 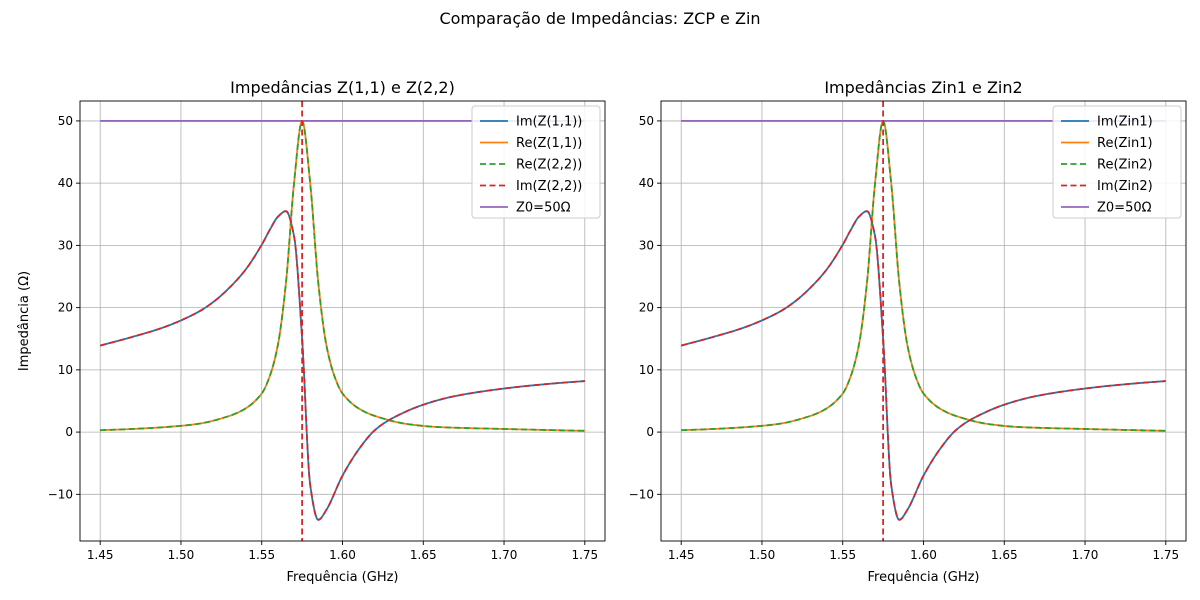 I want to click on legend-label: Re(Zin2), so click(x=1125, y=165).